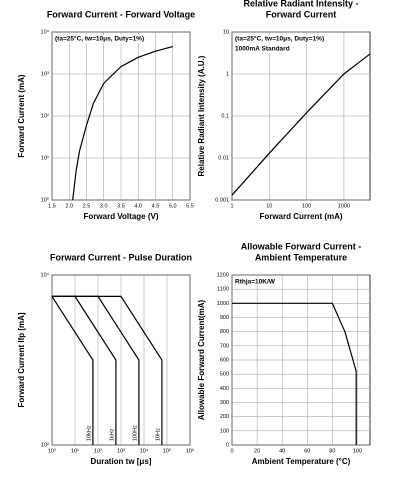 The height and width of the screenshot is (503, 414). Describe the element at coordinates (225, 116) in the screenshot. I see `y-tick-label: 0.1` at that location.